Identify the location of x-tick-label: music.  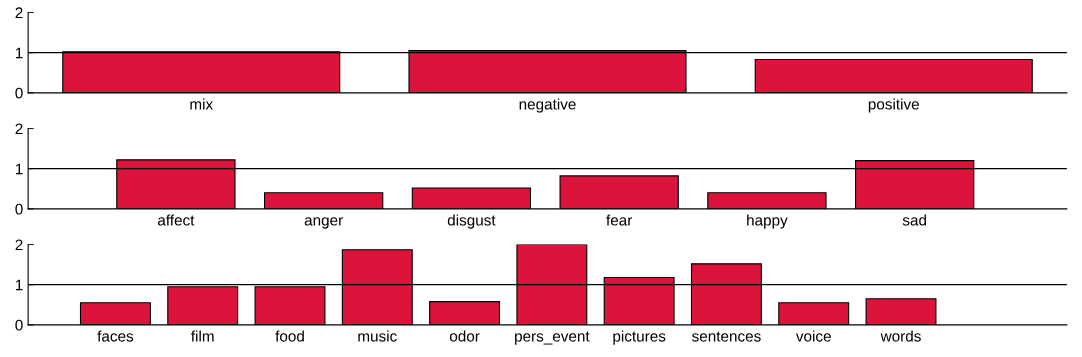
(377, 336).